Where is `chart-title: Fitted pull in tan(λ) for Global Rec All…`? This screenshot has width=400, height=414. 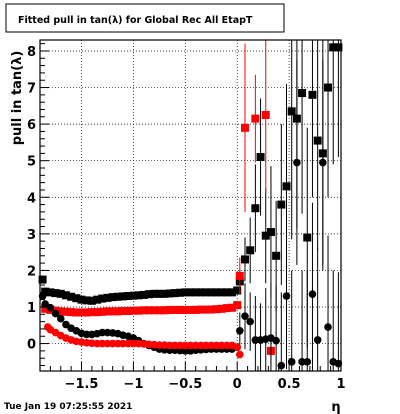 chart-title: Fitted pull in tan(λ) for Global Rec All… is located at coordinates (135, 20).